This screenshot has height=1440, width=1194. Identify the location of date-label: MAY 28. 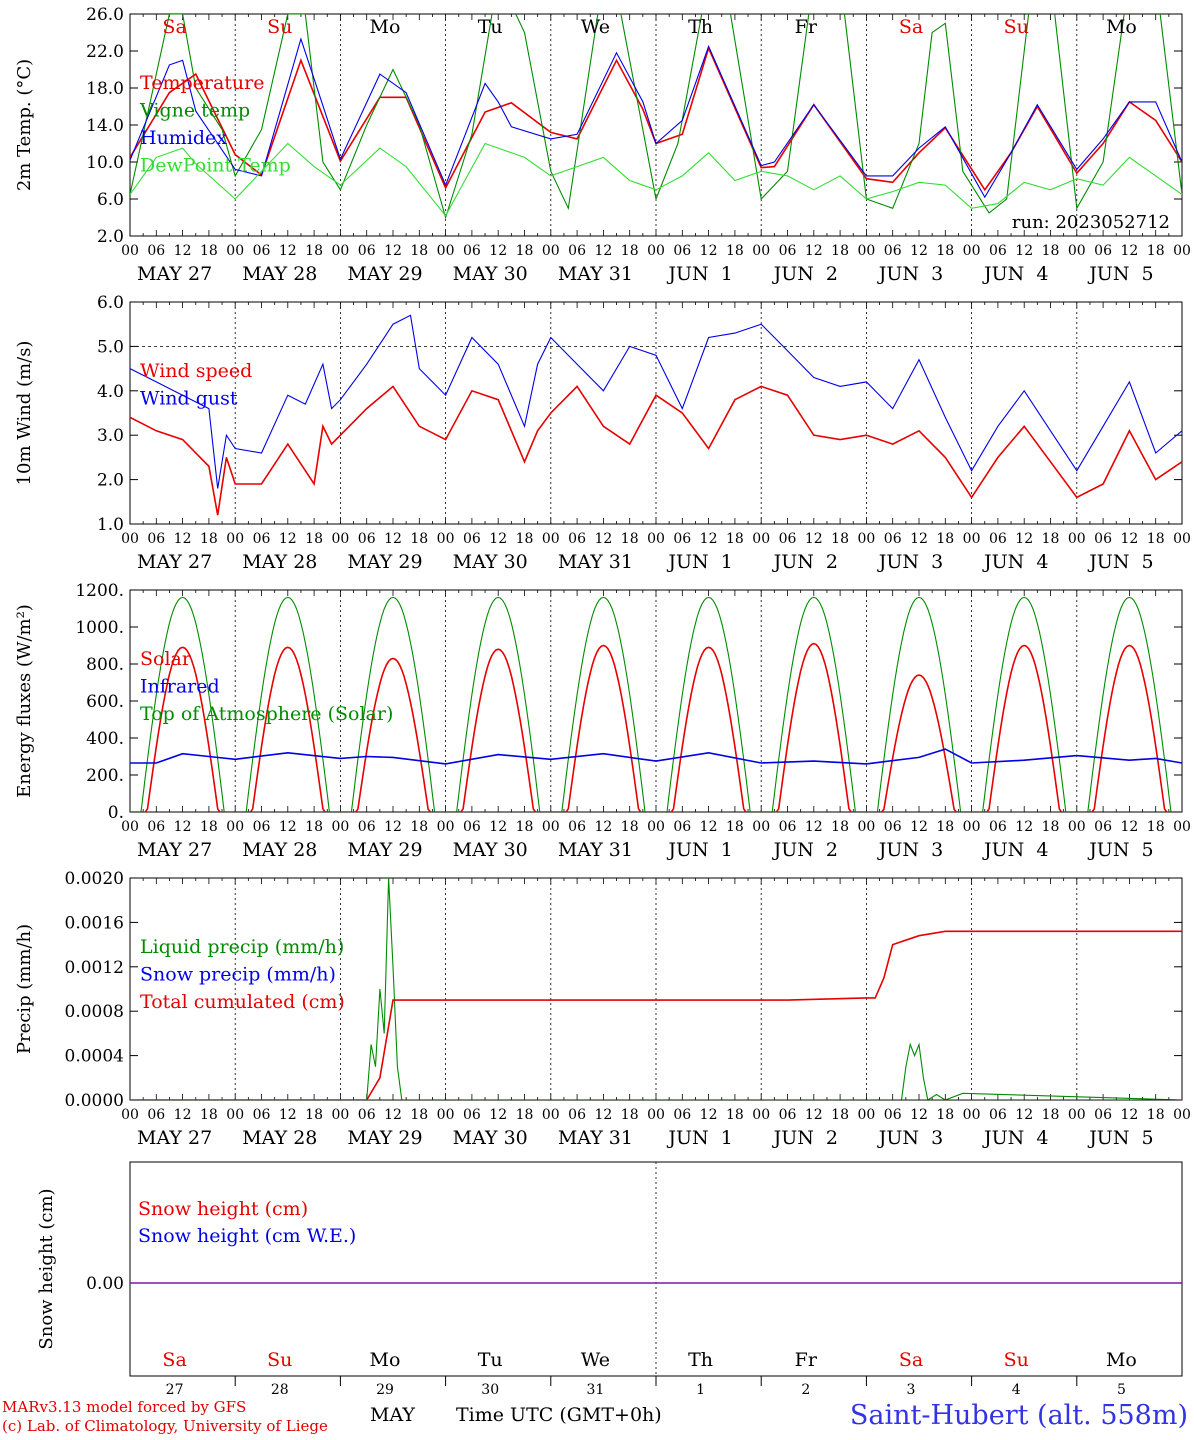
(279, 850).